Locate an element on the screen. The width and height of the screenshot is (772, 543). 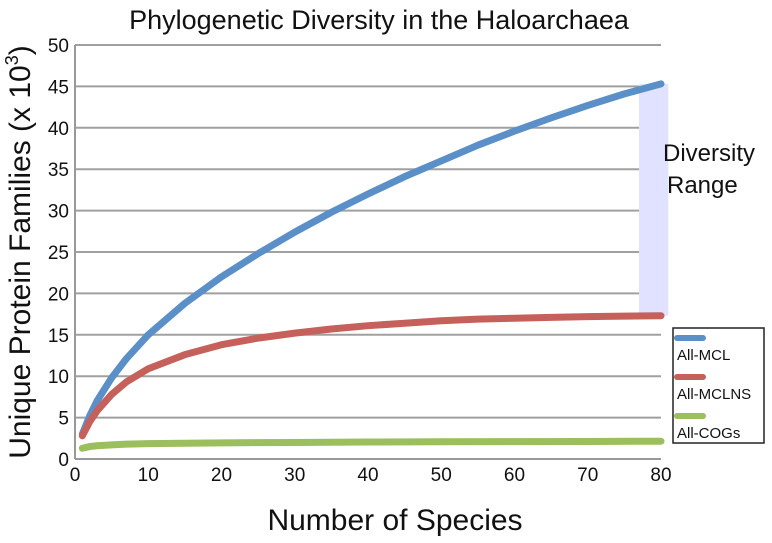
x-tick-label-60: 60 is located at coordinates (514, 475).